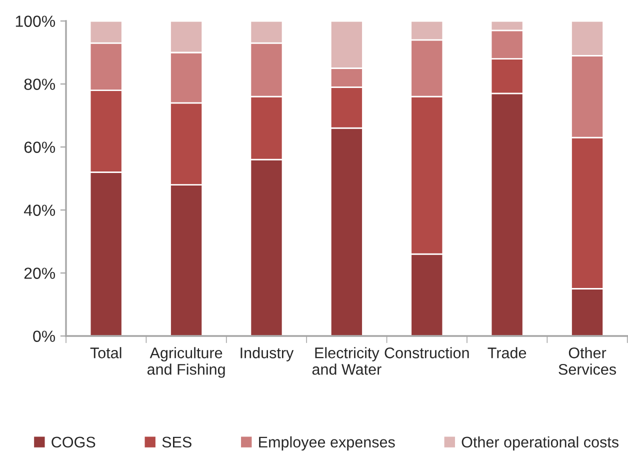 This screenshot has width=628, height=462. What do you see at coordinates (347, 361) in the screenshot?
I see `x-tick-label: Electricity and Water` at bounding box center [347, 361].